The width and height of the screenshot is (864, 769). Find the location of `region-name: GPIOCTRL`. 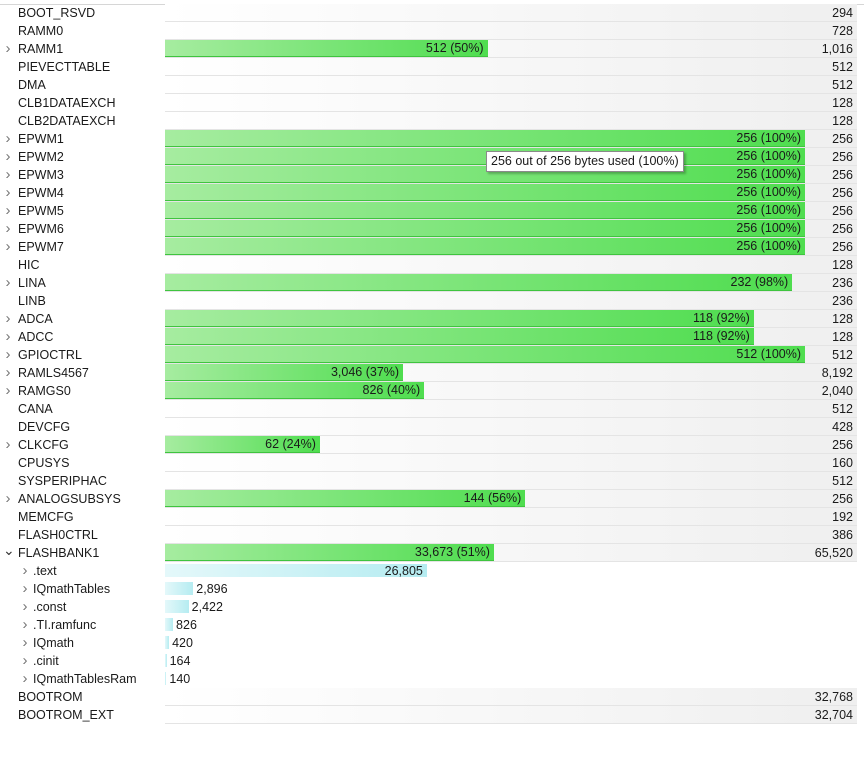

region-name: GPIOCTRL is located at coordinates (50, 355).